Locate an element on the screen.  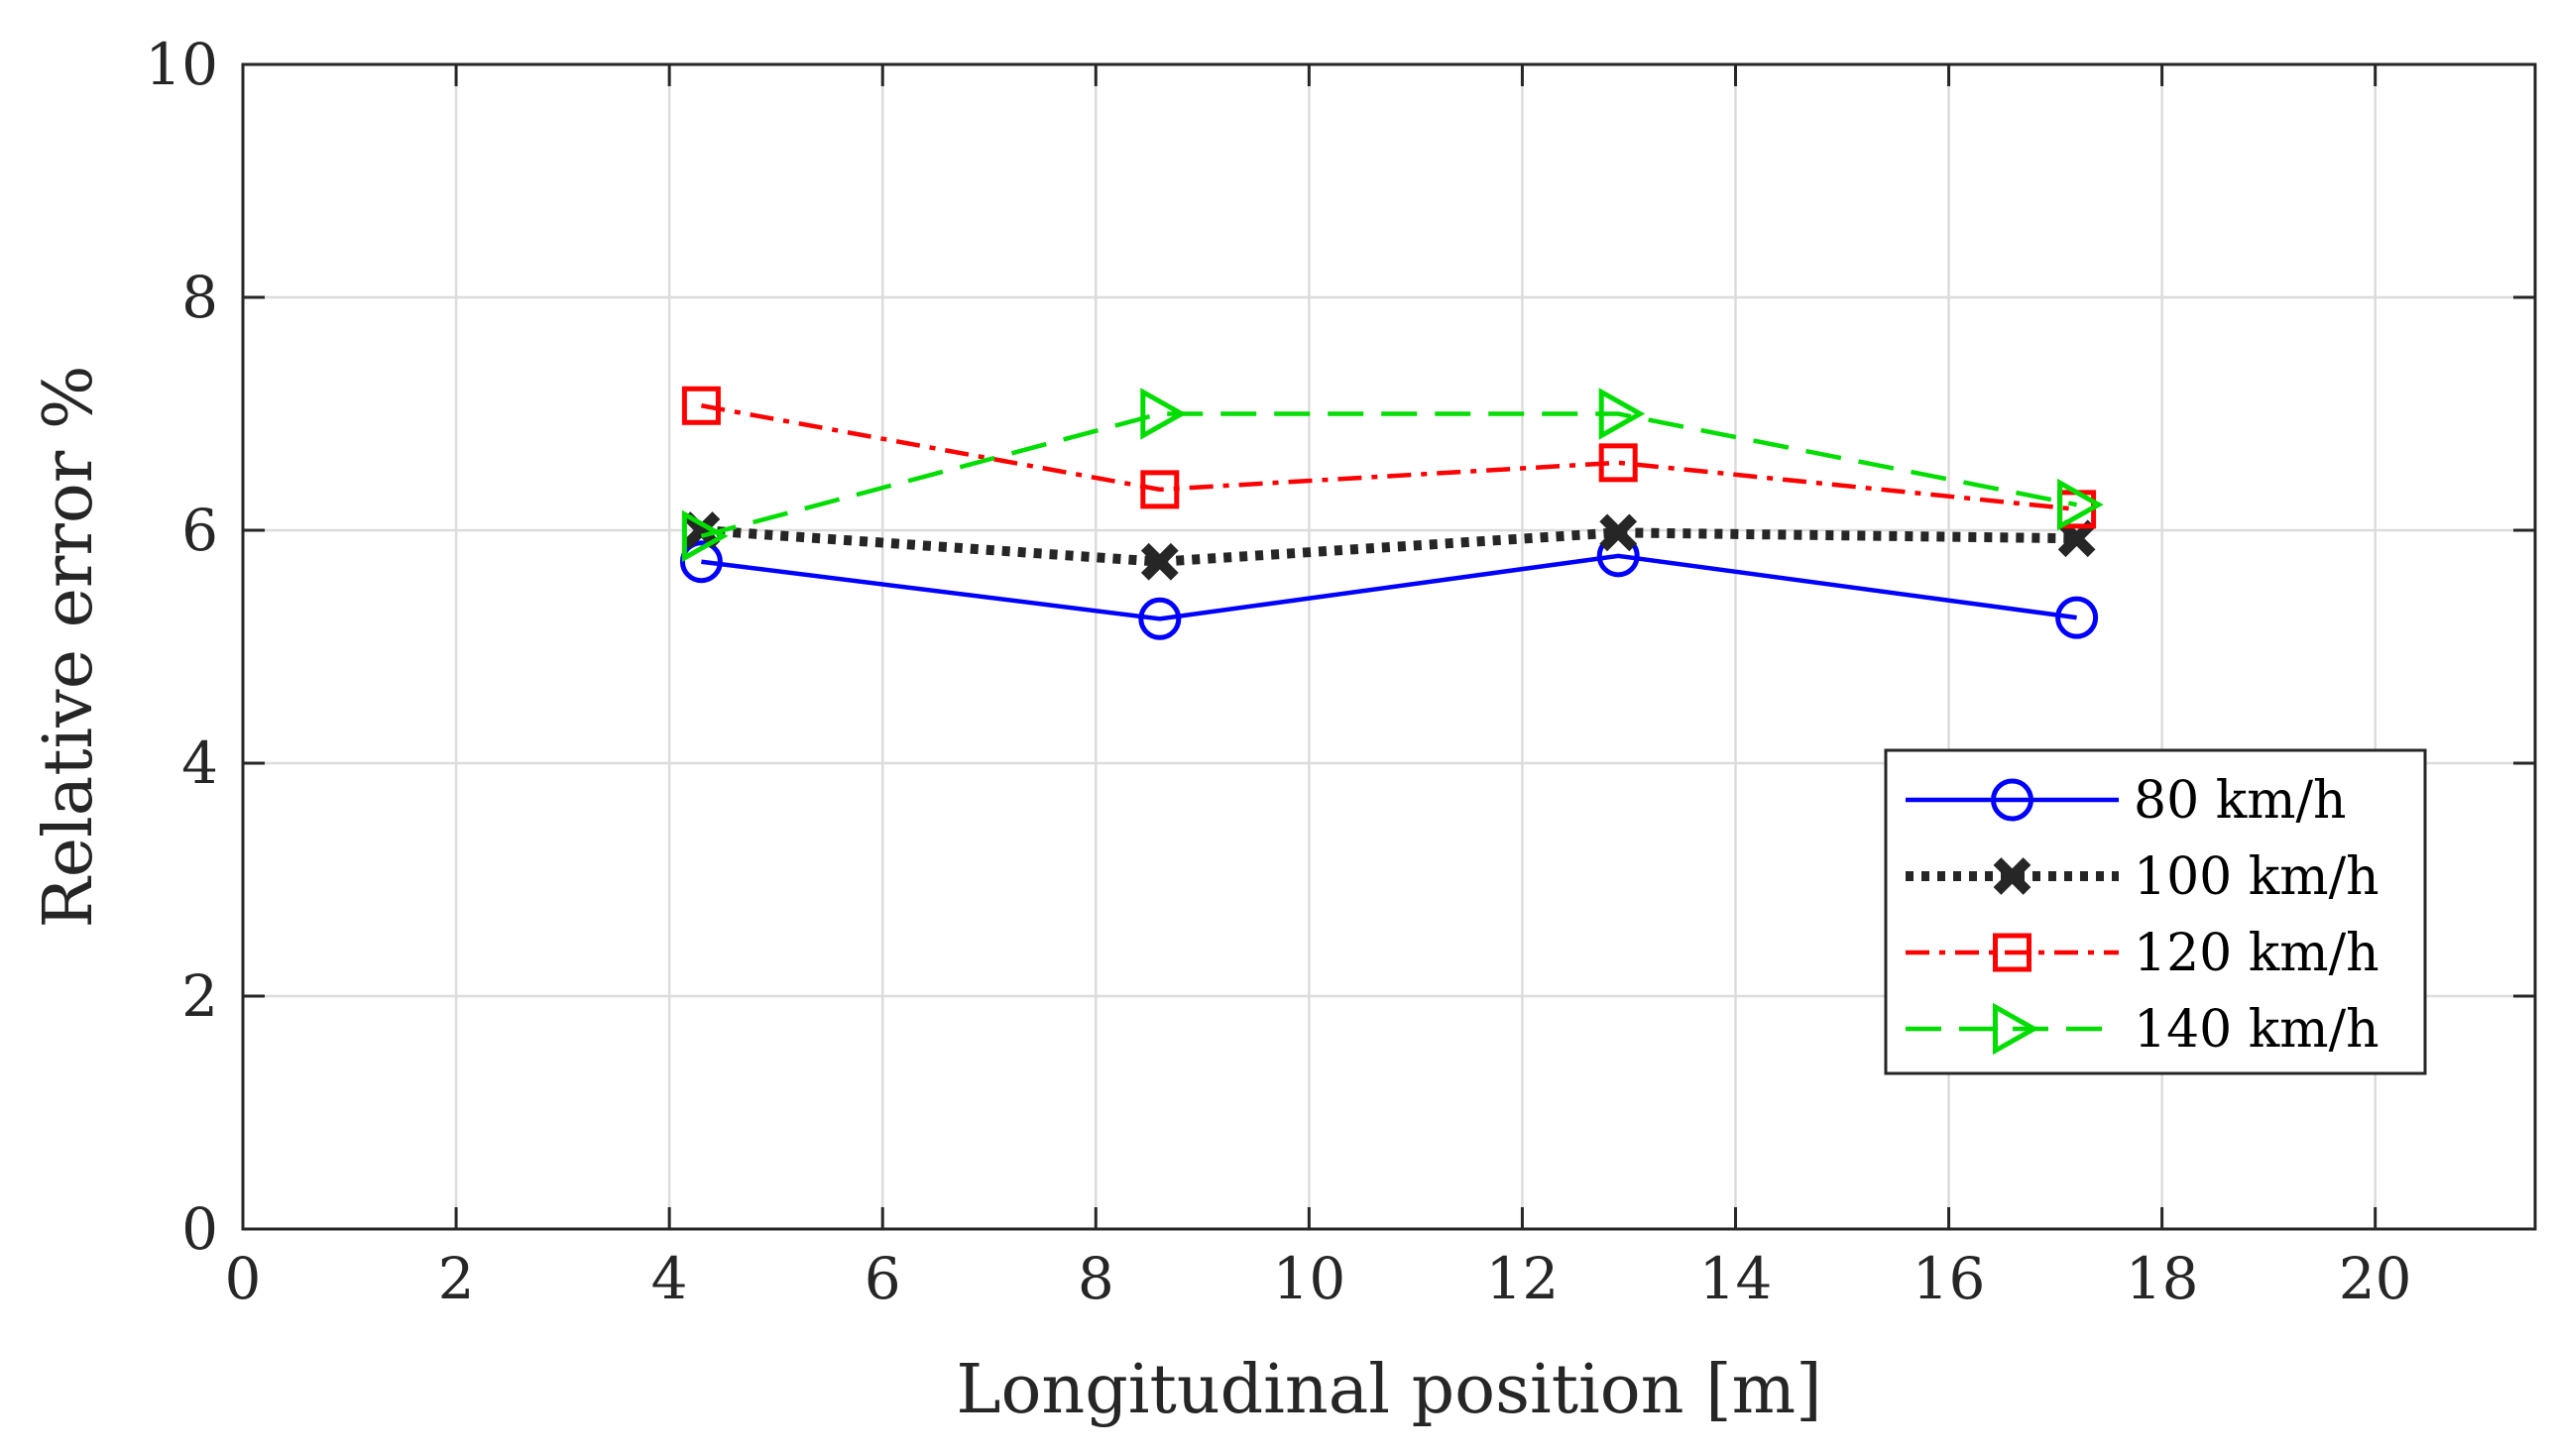
legend: 80 km/h 100 km/h 120 km/h 140 km/h is located at coordinates (2155, 911).